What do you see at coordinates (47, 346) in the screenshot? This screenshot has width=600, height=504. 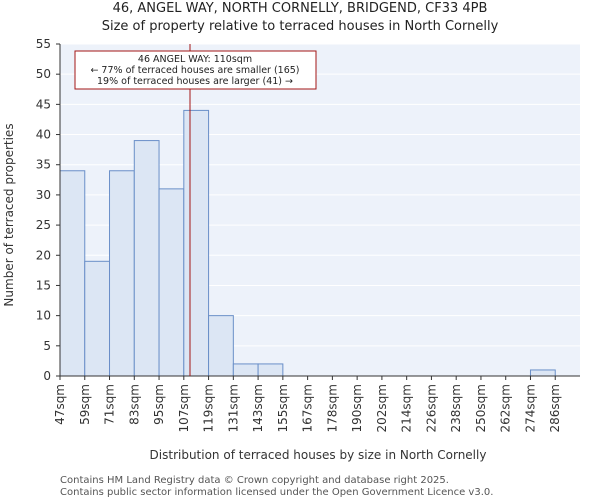 I see `y-tick-label-5: 5` at bounding box center [47, 346].